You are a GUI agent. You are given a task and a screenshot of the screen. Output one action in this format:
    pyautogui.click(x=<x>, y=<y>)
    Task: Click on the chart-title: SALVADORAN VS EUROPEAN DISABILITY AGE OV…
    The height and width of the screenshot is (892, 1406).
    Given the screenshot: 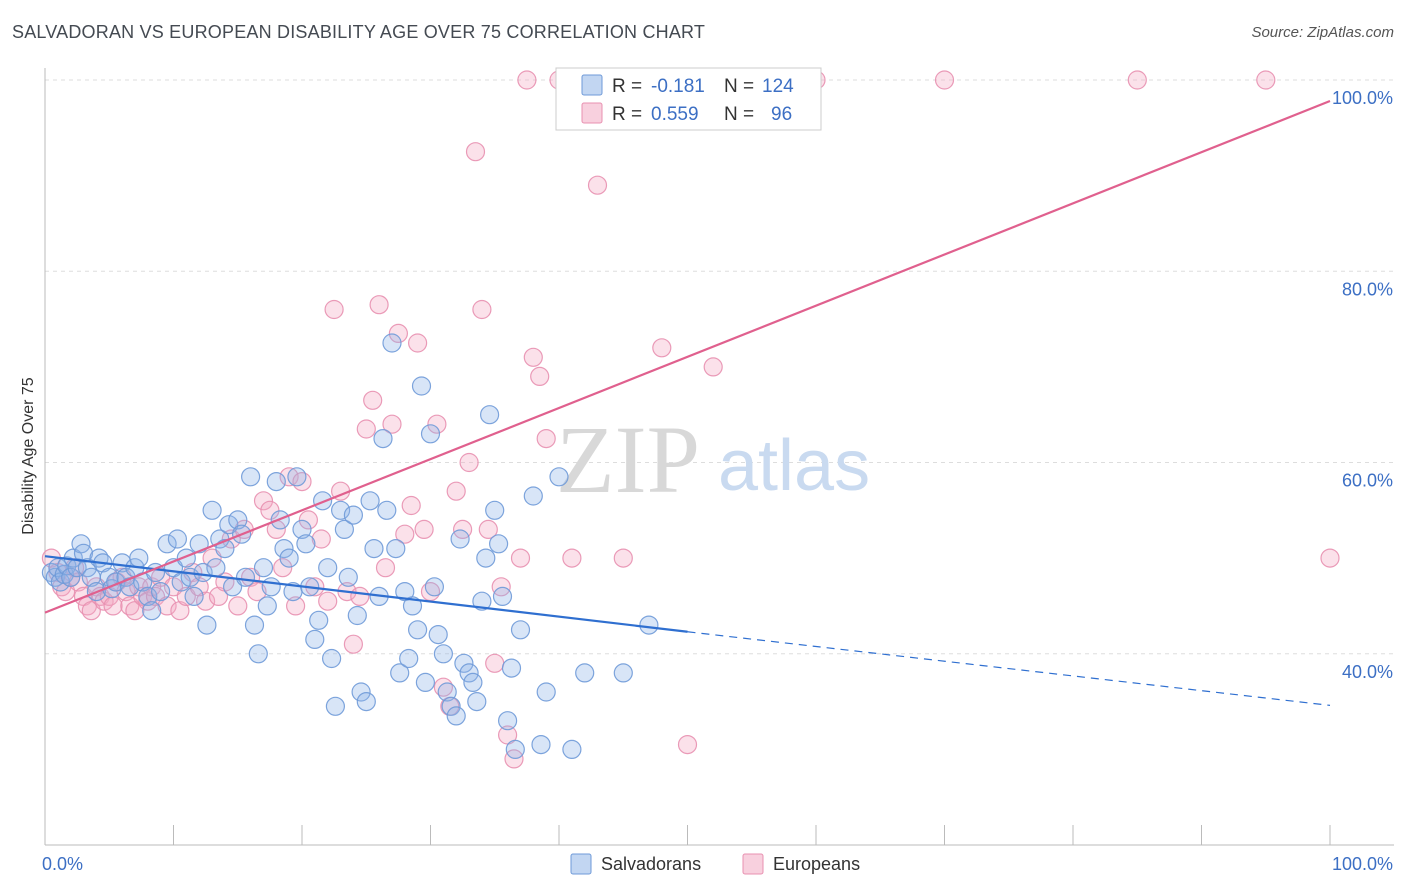 What is the action you would take?
    pyautogui.click(x=359, y=32)
    